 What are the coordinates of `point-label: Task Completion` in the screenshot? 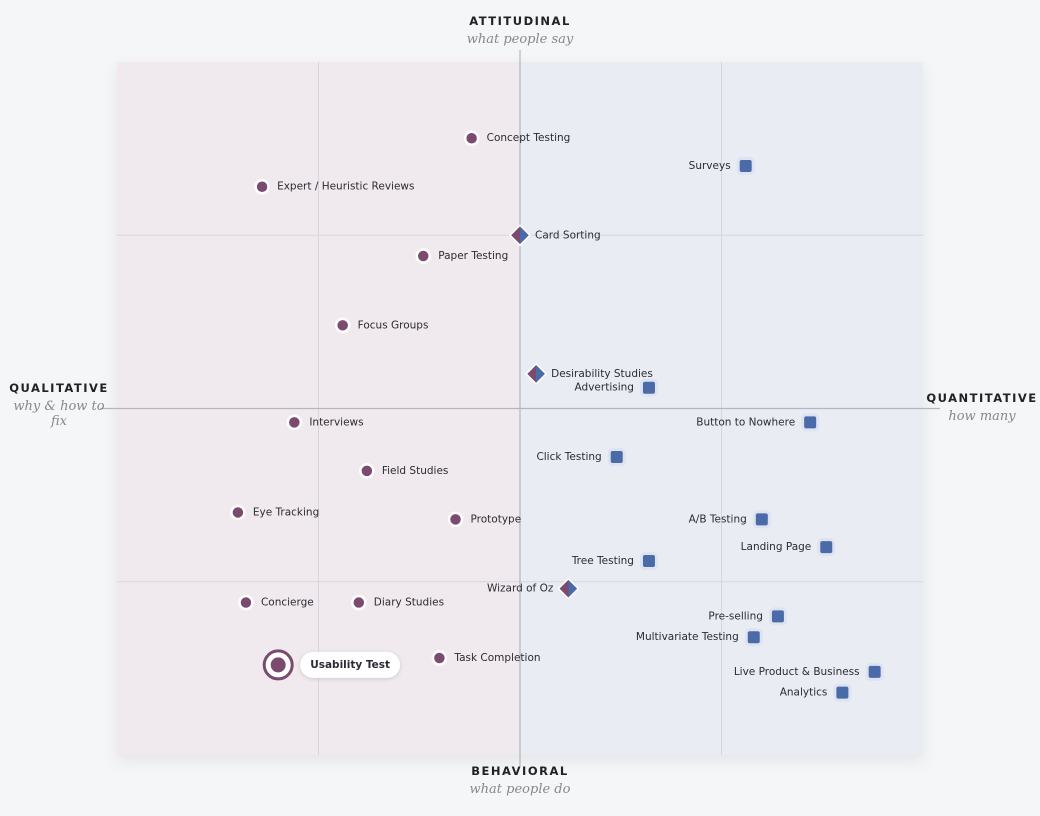 It's located at (496, 658).